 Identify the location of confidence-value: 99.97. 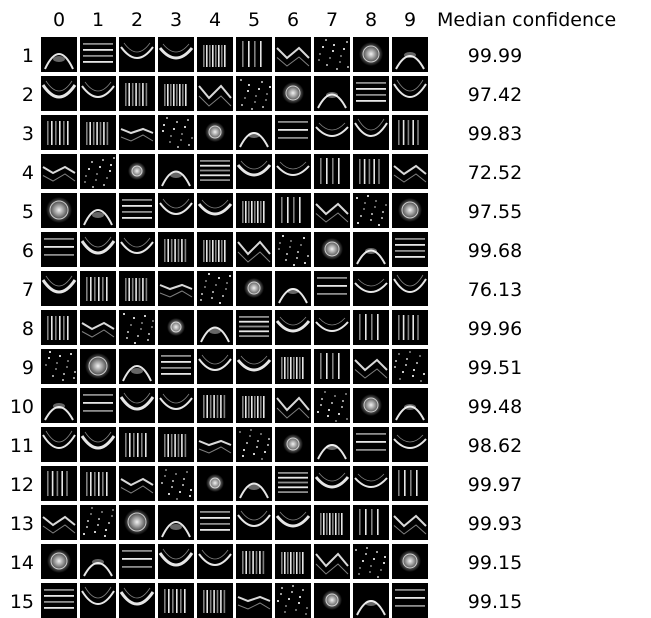
(495, 485).